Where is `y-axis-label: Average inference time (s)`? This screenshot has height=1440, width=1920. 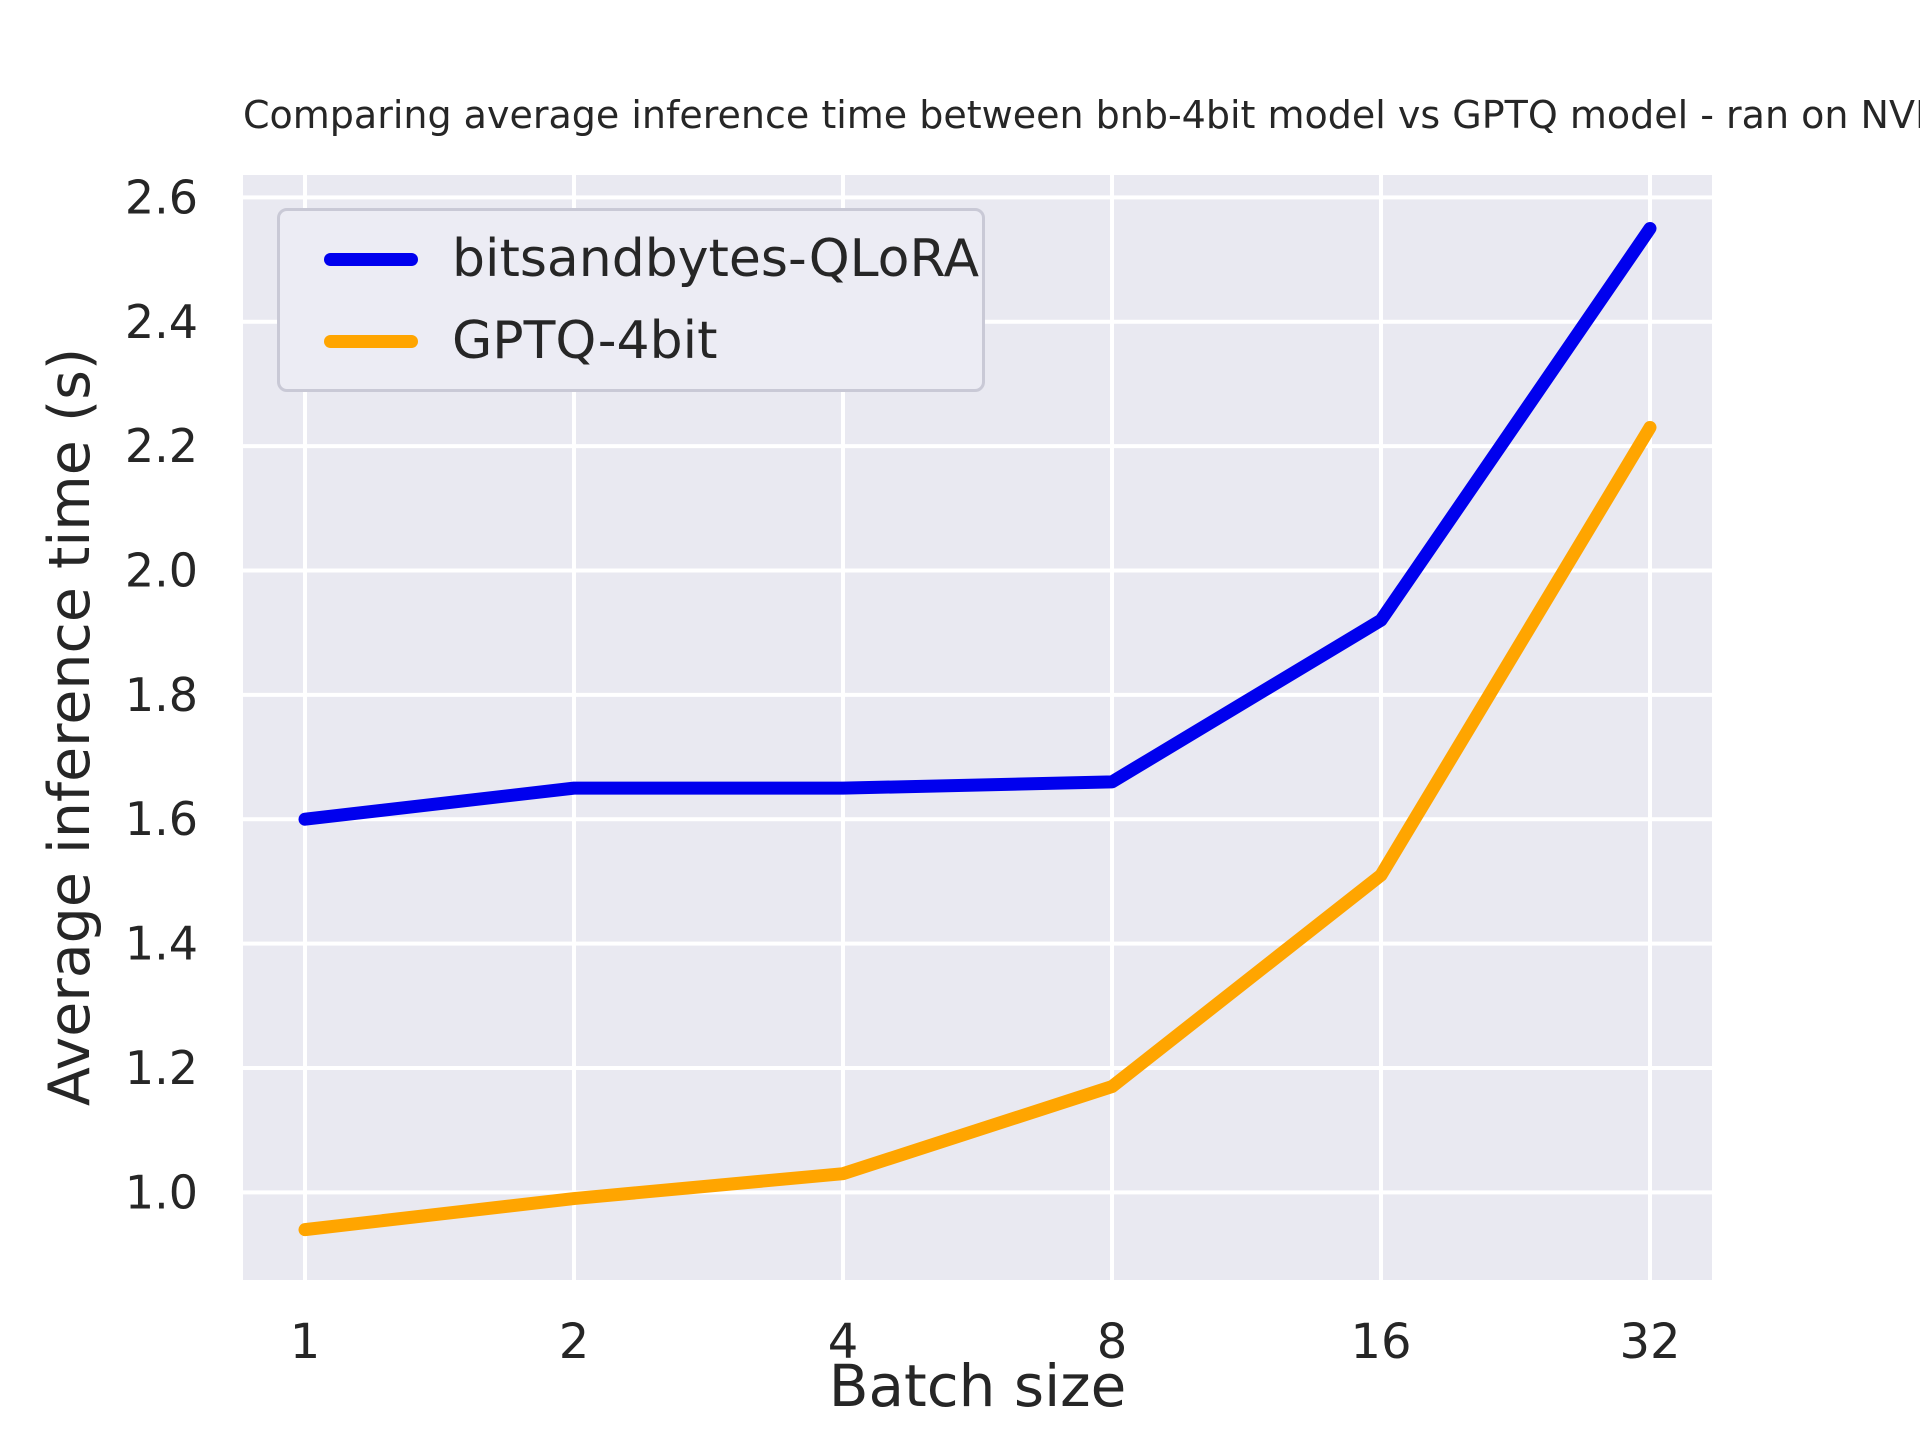 y-axis-label: Average inference time (s) is located at coordinates (70, 727).